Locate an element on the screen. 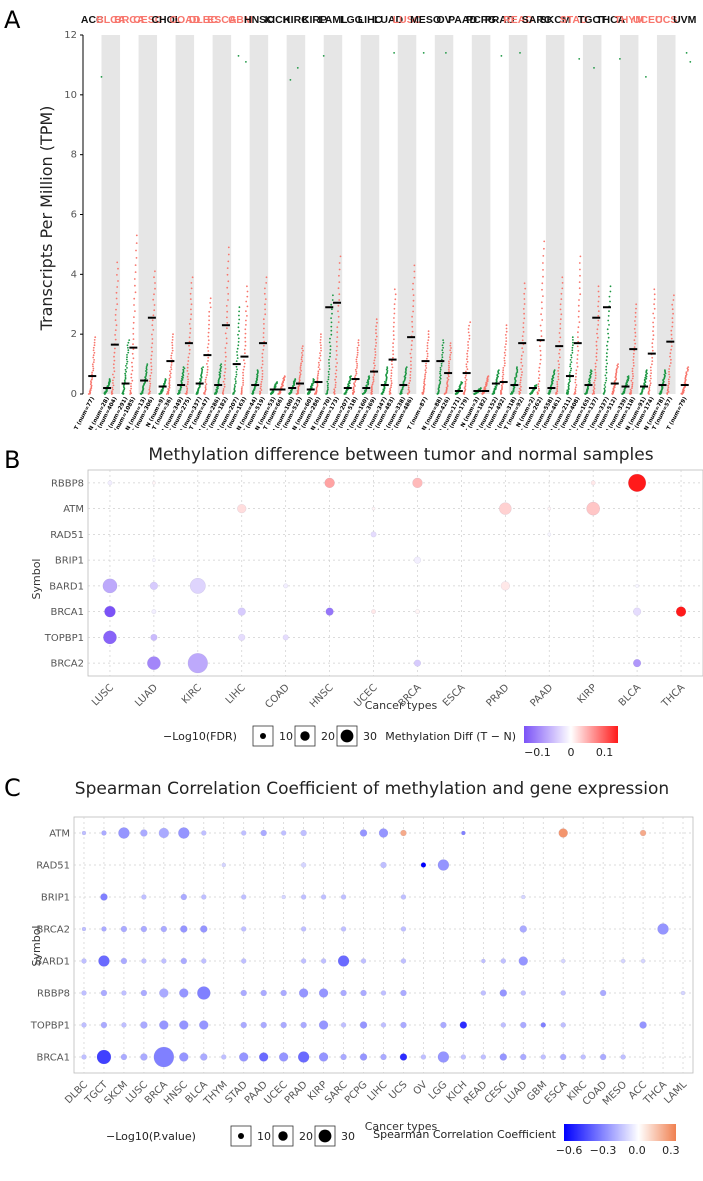 This screenshot has width=703, height=1181. y-tick-label: ATM is located at coordinates (59, 834).